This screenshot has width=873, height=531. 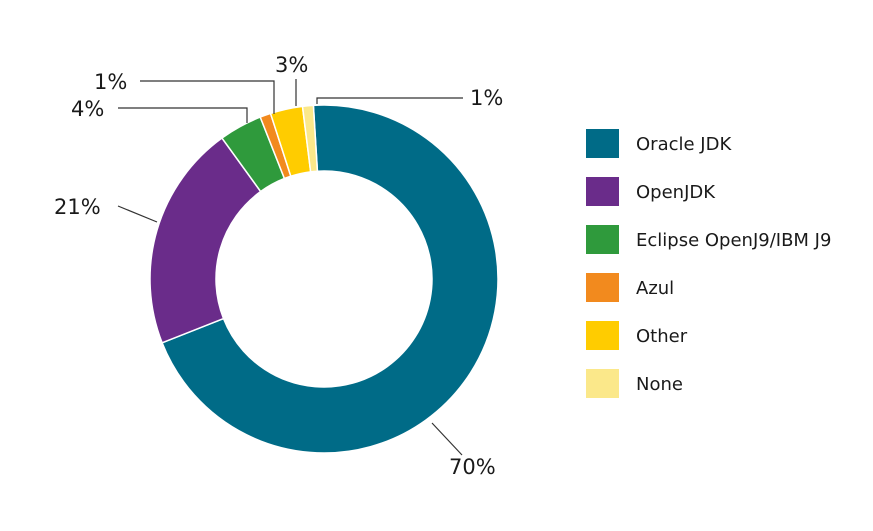 I want to click on legend-item-oracle-jdk: Oracle JDK, so click(x=659, y=143).